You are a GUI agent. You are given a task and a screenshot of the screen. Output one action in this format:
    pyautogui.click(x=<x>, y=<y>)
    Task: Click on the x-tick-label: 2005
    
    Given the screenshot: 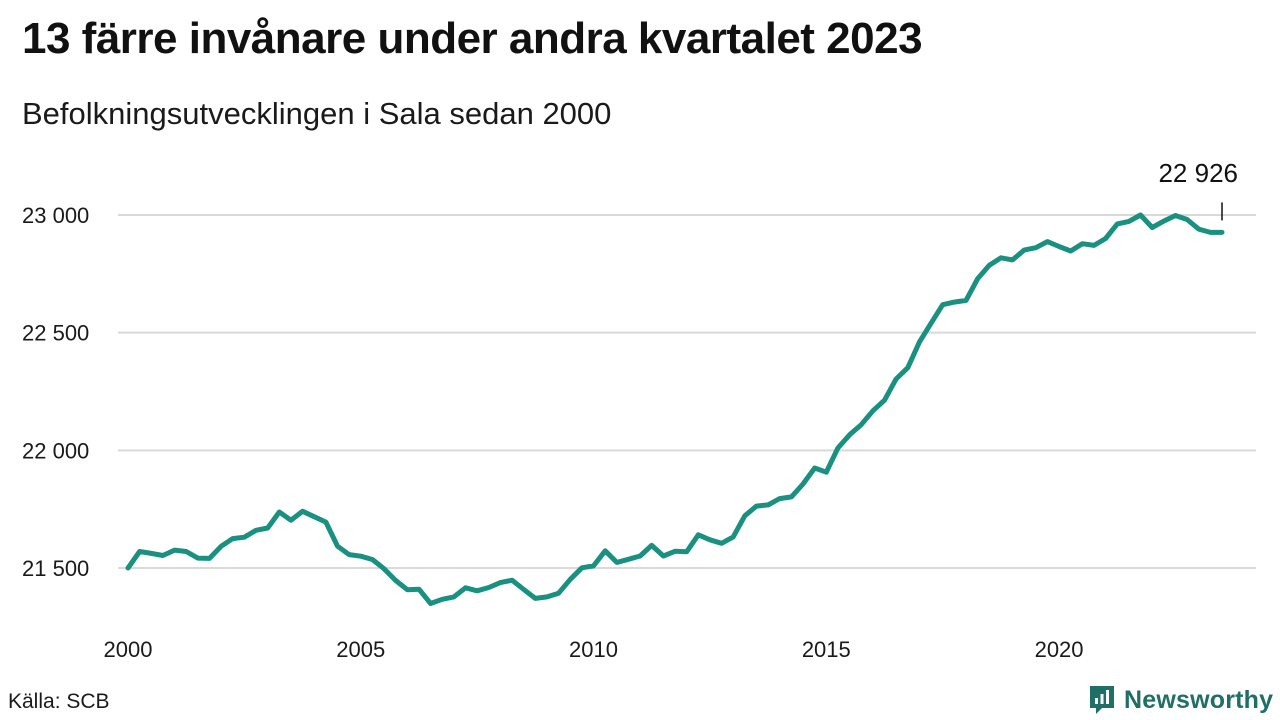 What is the action you would take?
    pyautogui.click(x=360, y=649)
    